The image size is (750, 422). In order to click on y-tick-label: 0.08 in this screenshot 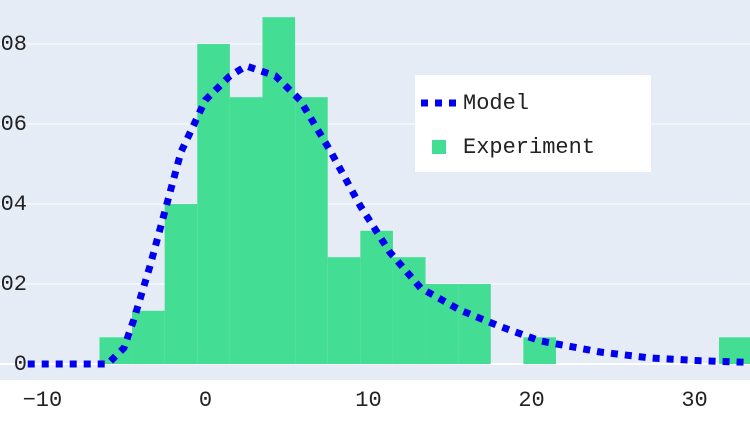, I will do `click(13, 44)`.